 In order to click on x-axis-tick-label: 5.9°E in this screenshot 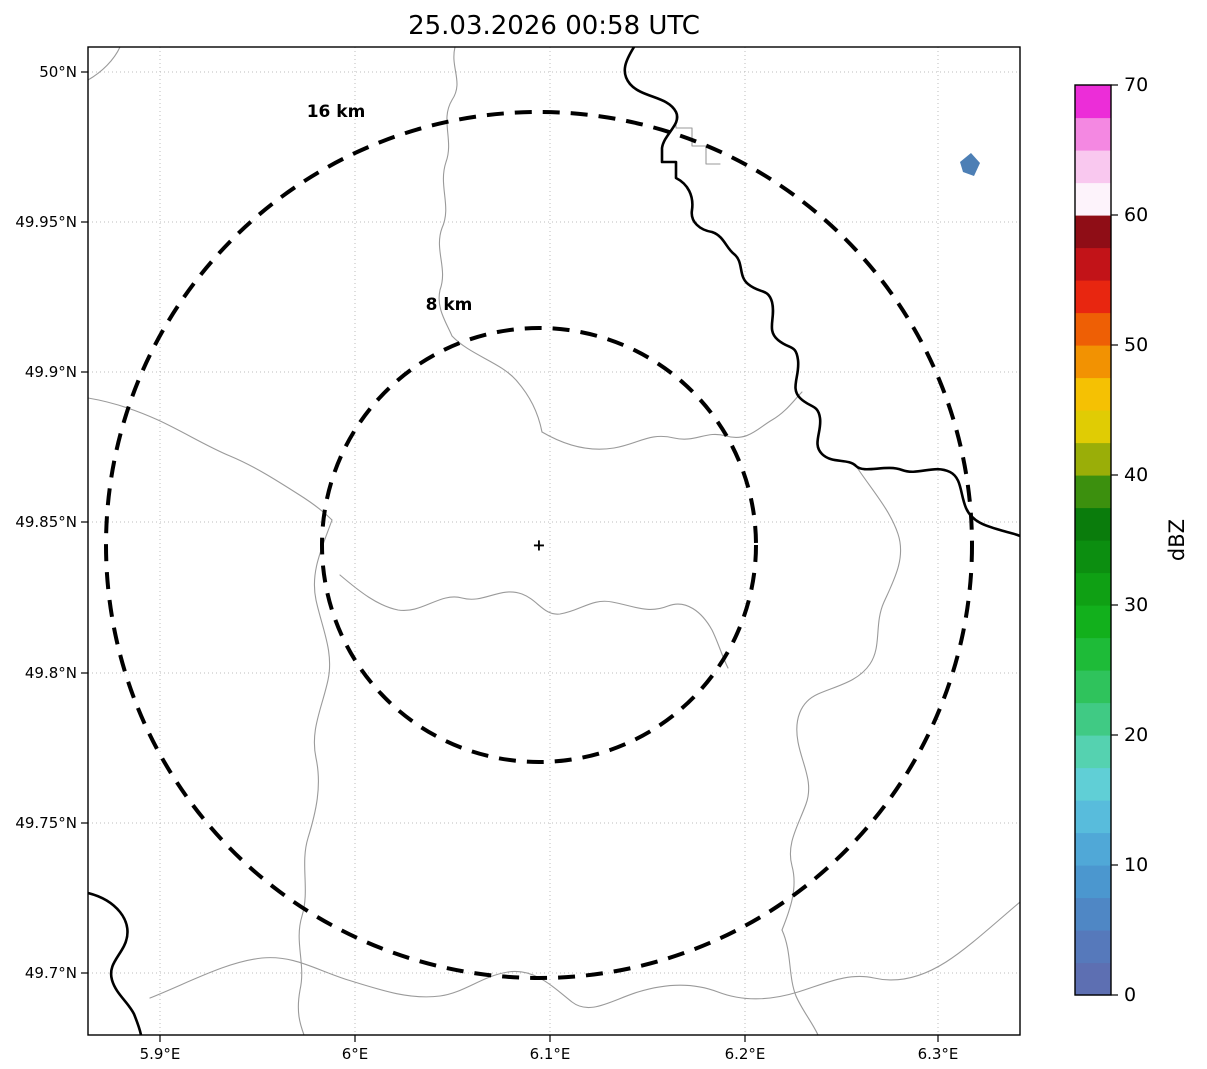, I will do `click(160, 1054)`.